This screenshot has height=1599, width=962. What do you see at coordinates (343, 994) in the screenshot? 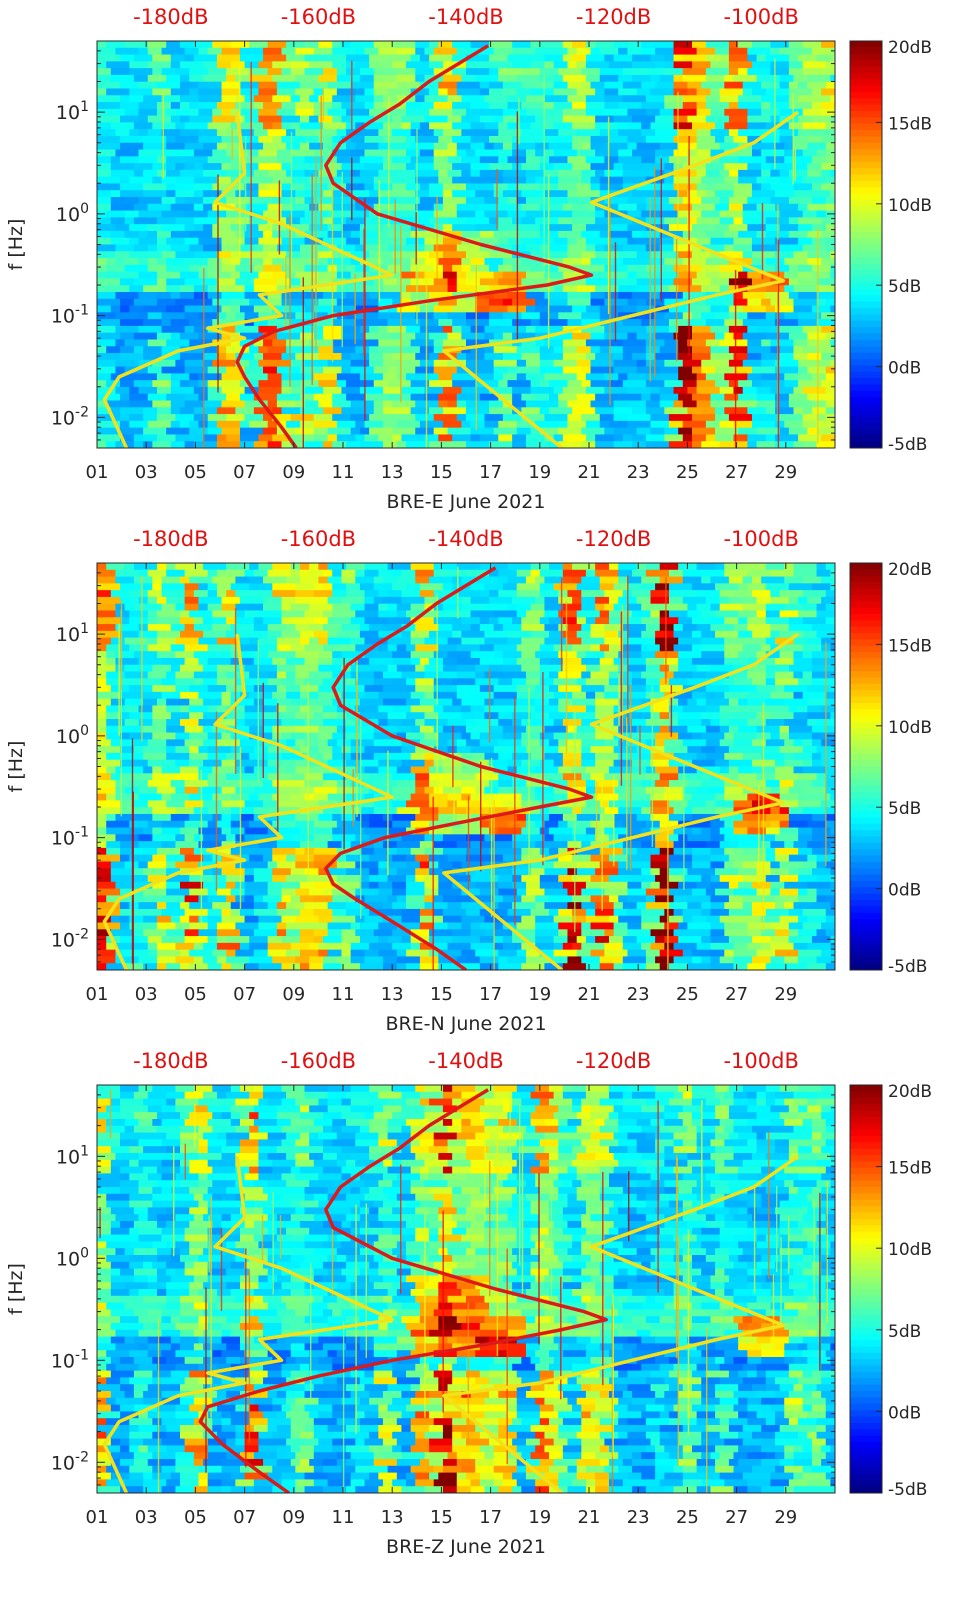
I see `x-tick-label: 11` at bounding box center [343, 994].